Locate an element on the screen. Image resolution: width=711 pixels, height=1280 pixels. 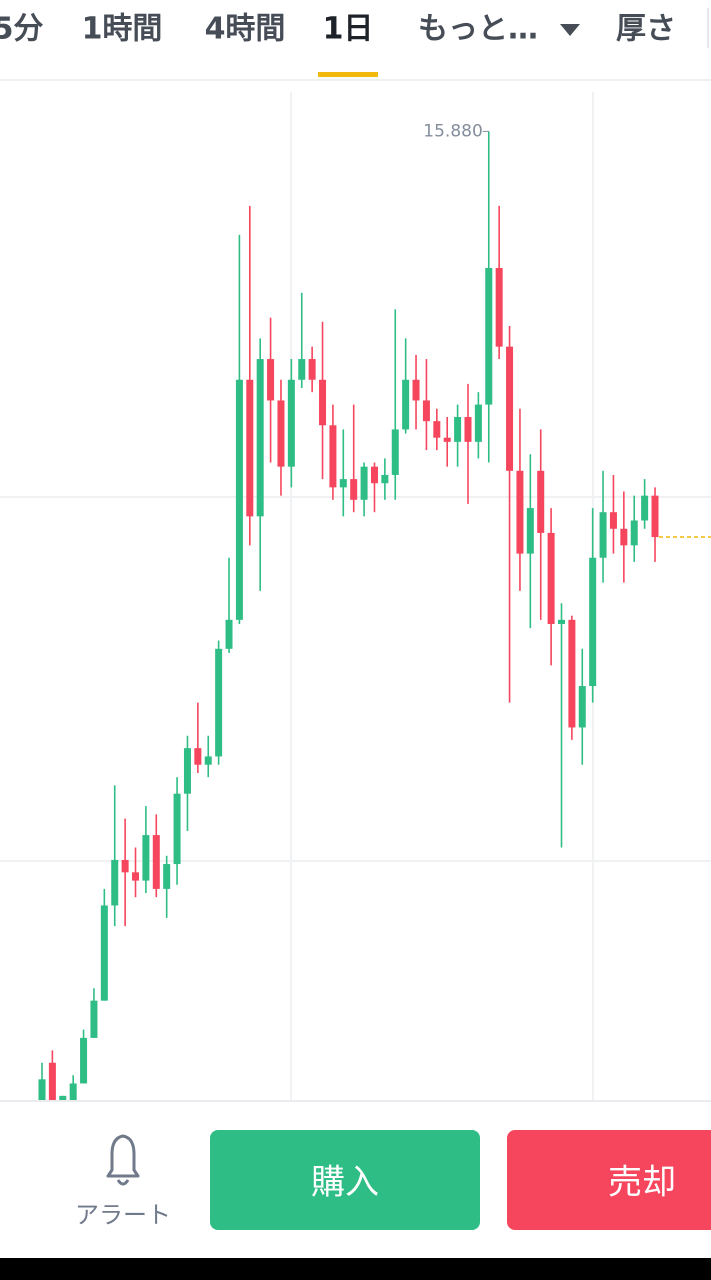
tab-bar: 5分 1時間 4時間 1日 もっと… 厚さ is located at coordinates (338, 44).